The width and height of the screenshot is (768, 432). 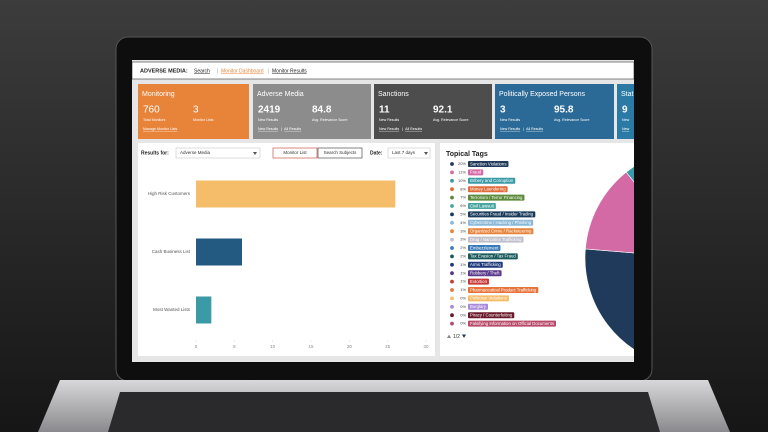 I want to click on tag-percent: 20%, so click(x=462, y=163).